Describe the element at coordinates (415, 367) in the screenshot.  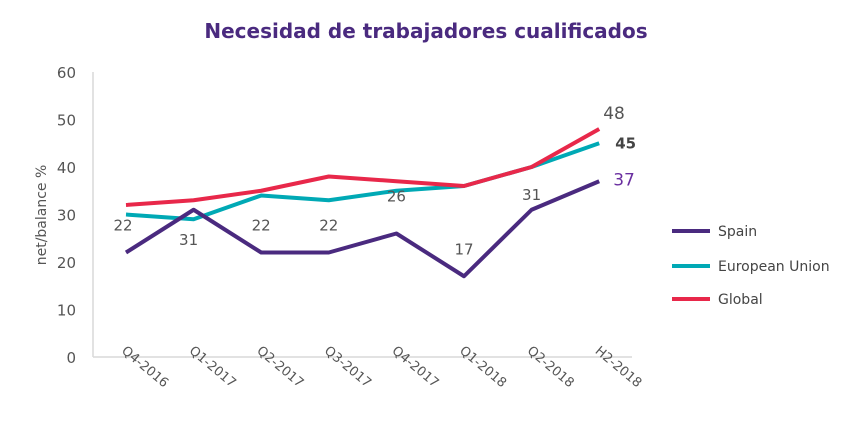
I see `x-tick-label: Q4-2017` at that location.